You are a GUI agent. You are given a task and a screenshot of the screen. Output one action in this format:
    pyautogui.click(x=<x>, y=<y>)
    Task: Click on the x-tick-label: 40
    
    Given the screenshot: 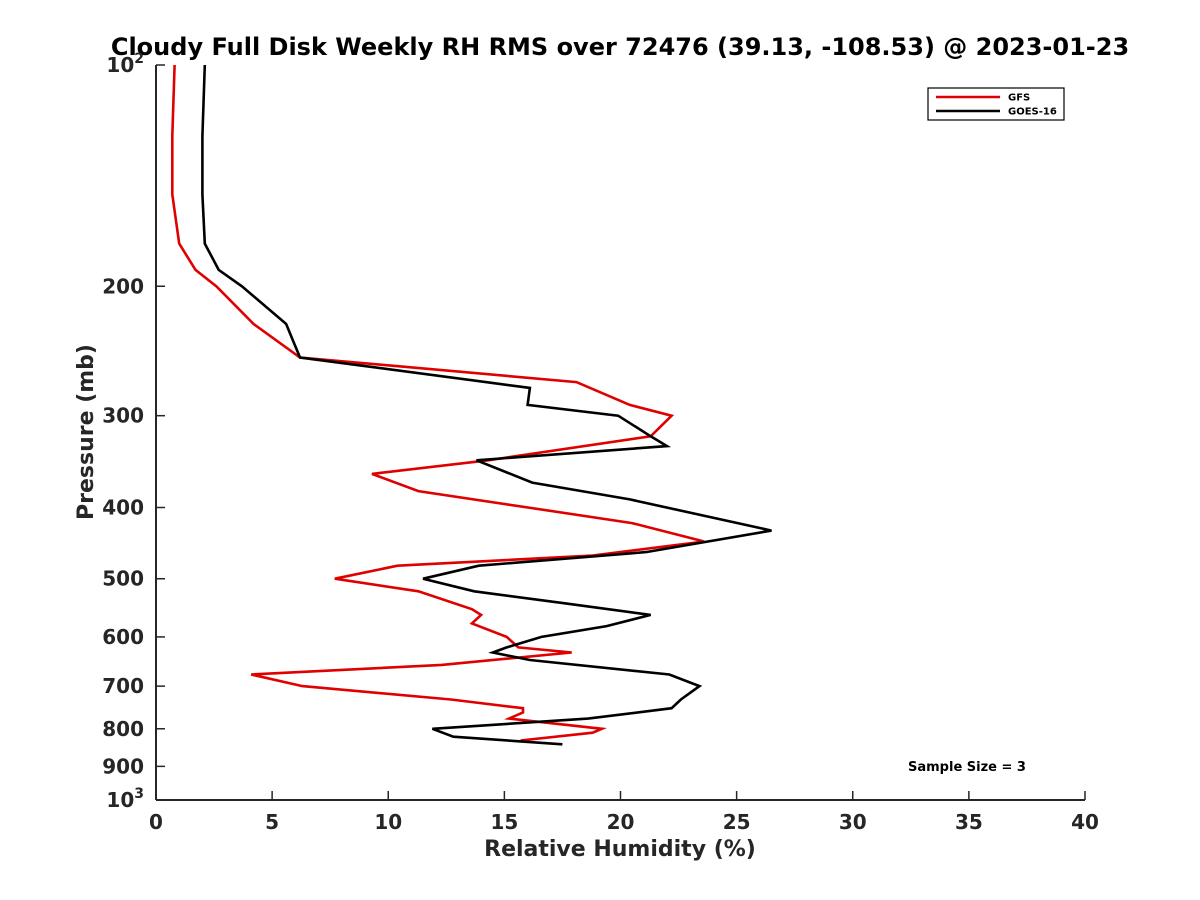 What is the action you would take?
    pyautogui.click(x=1085, y=822)
    